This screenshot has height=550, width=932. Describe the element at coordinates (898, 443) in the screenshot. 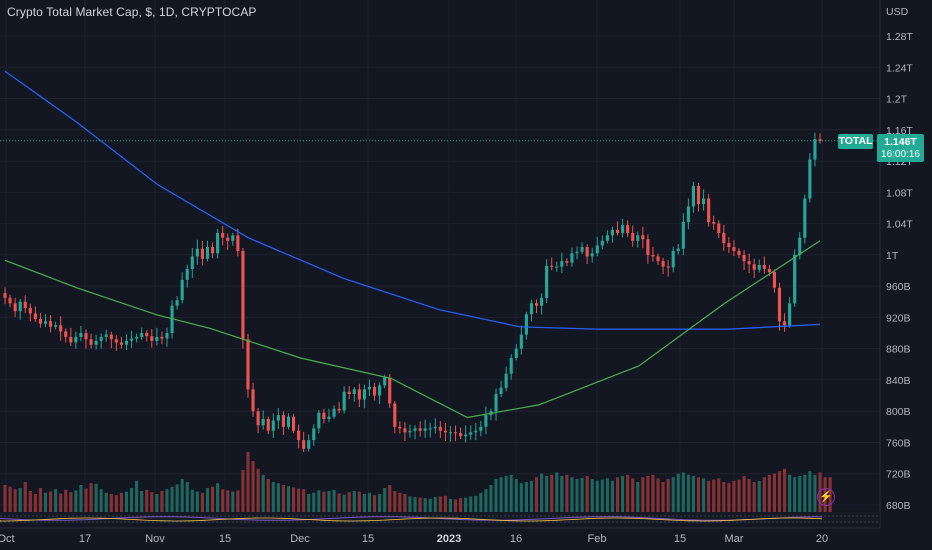

I see `price-tick: 760B` at that location.